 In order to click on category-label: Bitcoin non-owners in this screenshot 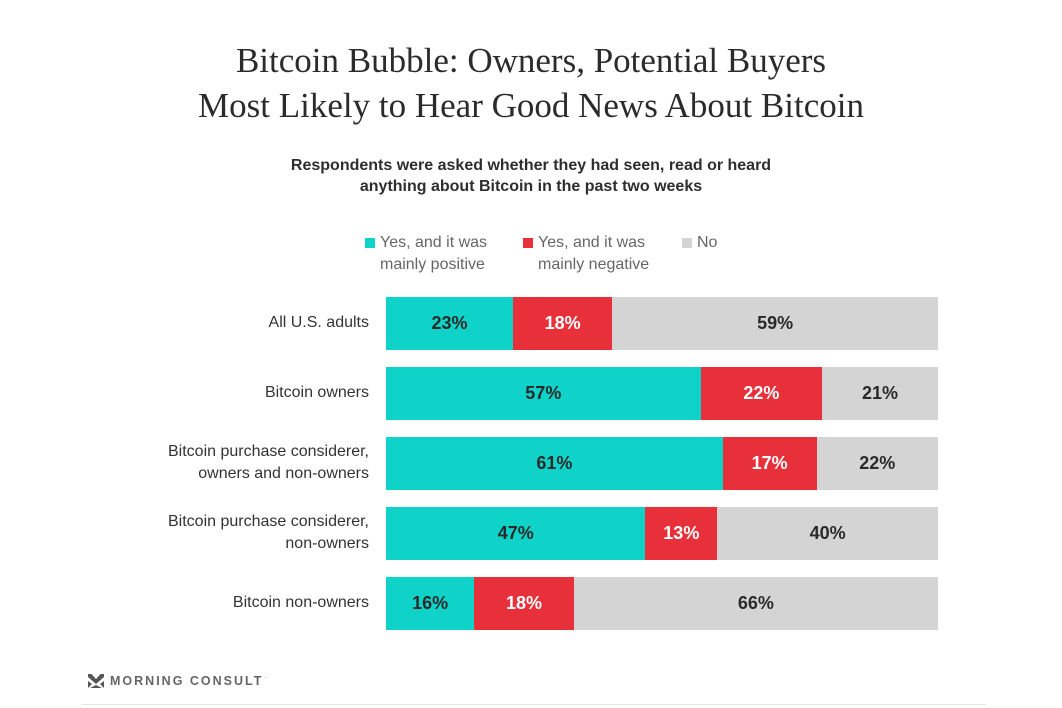, I will do `click(300, 602)`.